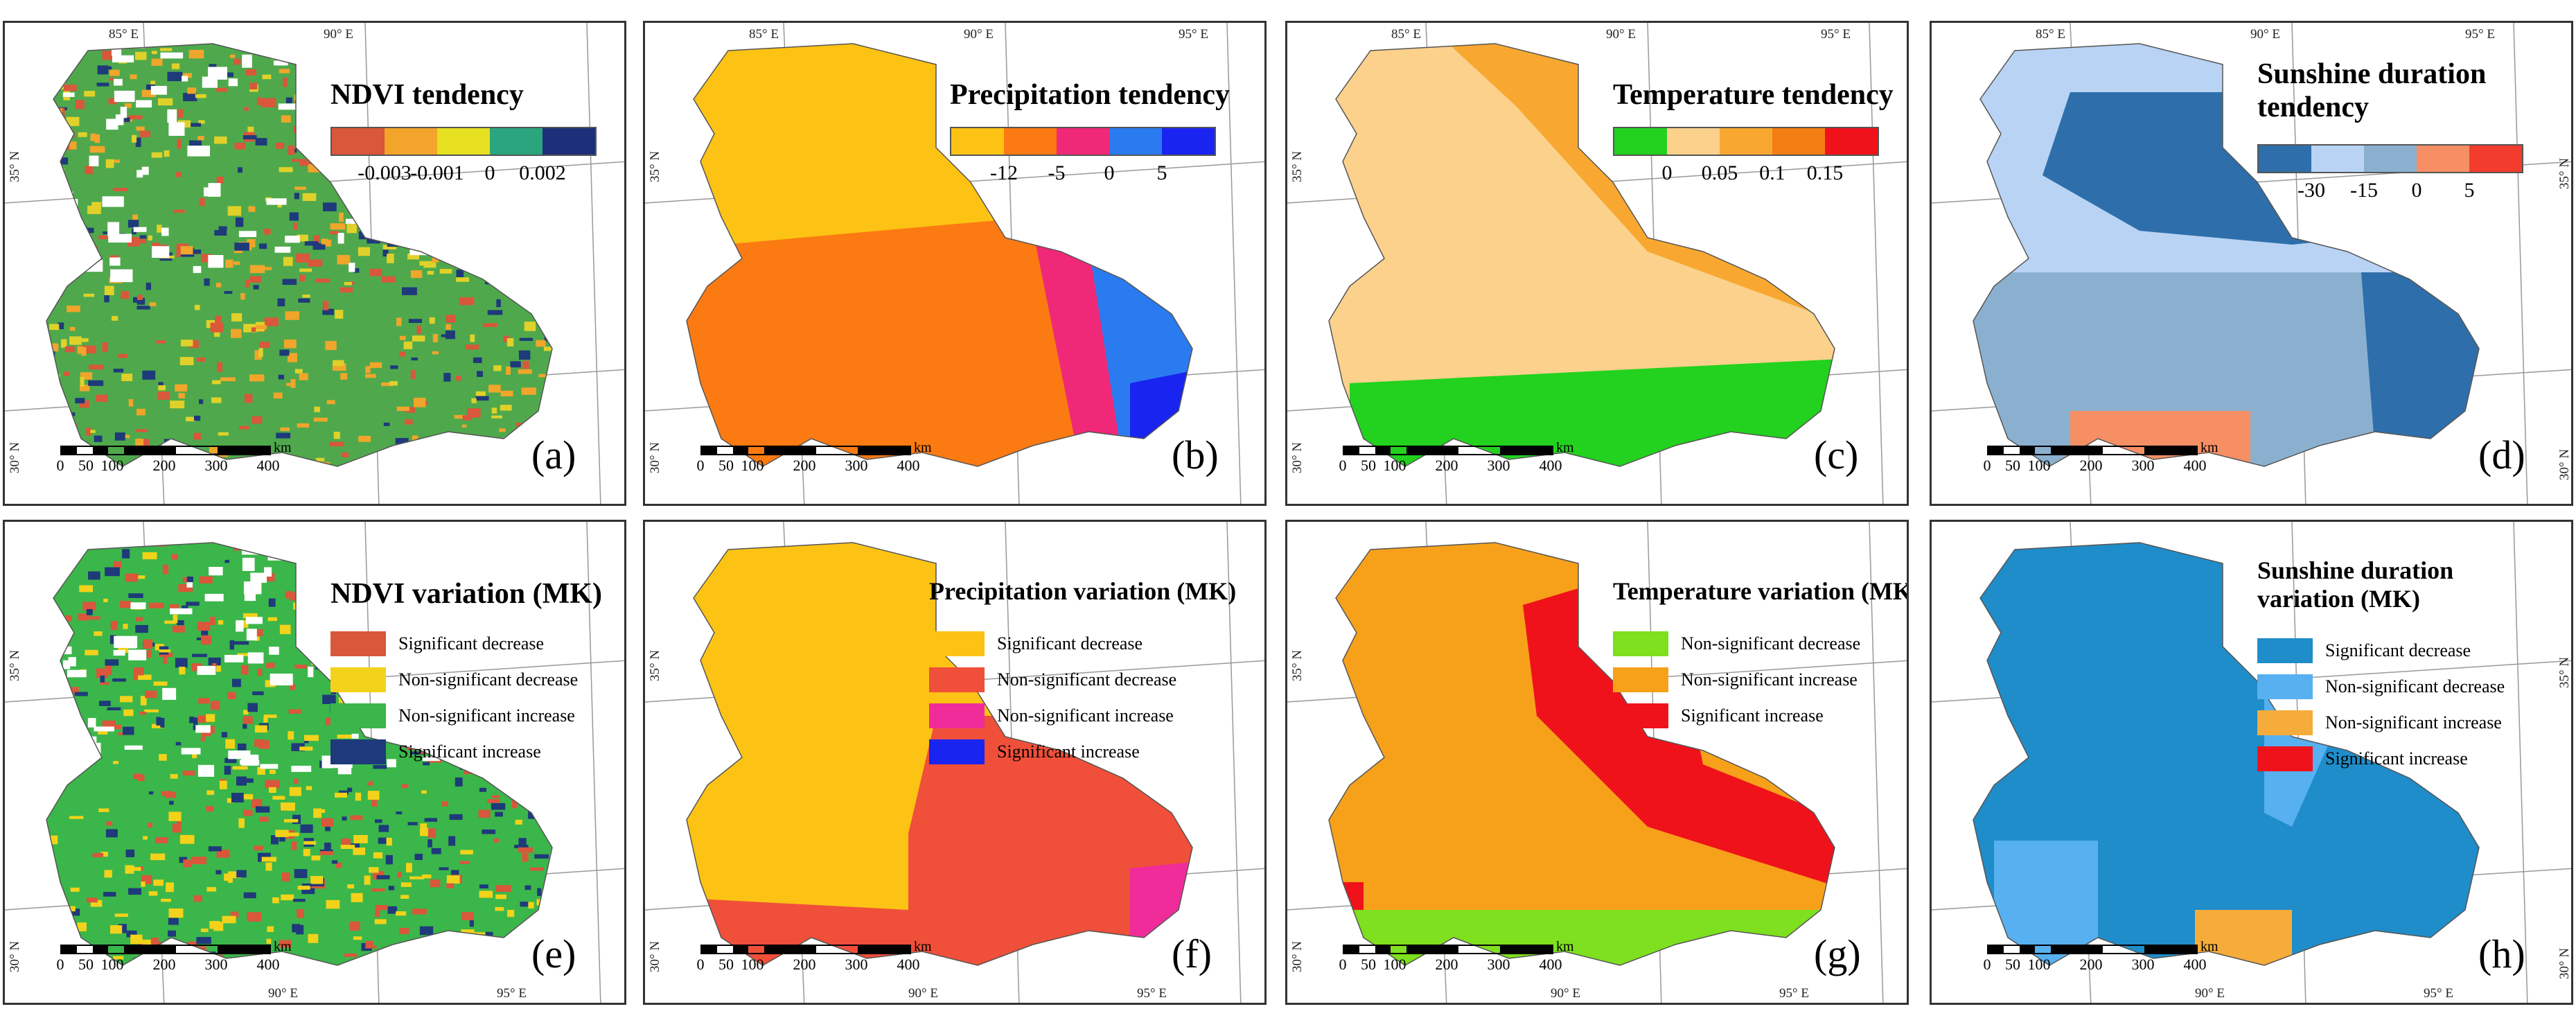  I want to click on scale-bar-tick: 200, so click(1446, 965).